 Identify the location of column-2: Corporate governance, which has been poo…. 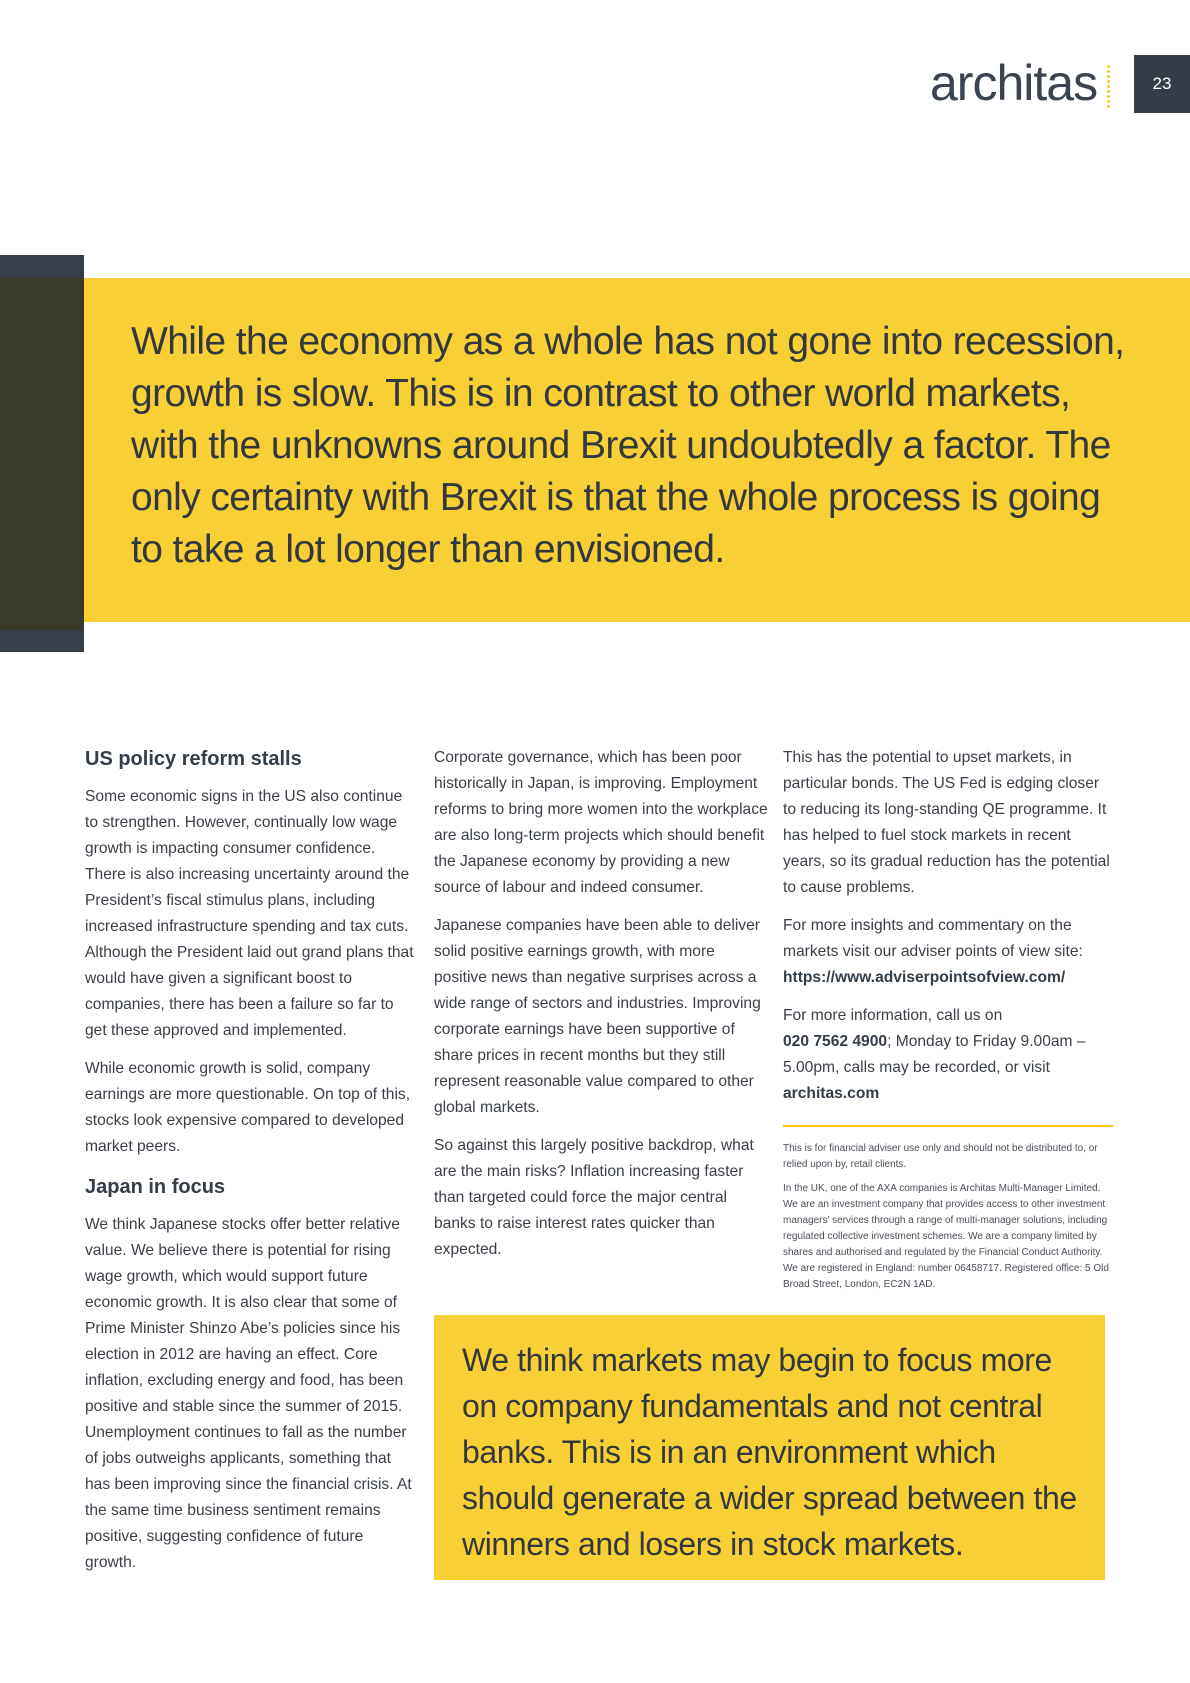
(601, 1010).